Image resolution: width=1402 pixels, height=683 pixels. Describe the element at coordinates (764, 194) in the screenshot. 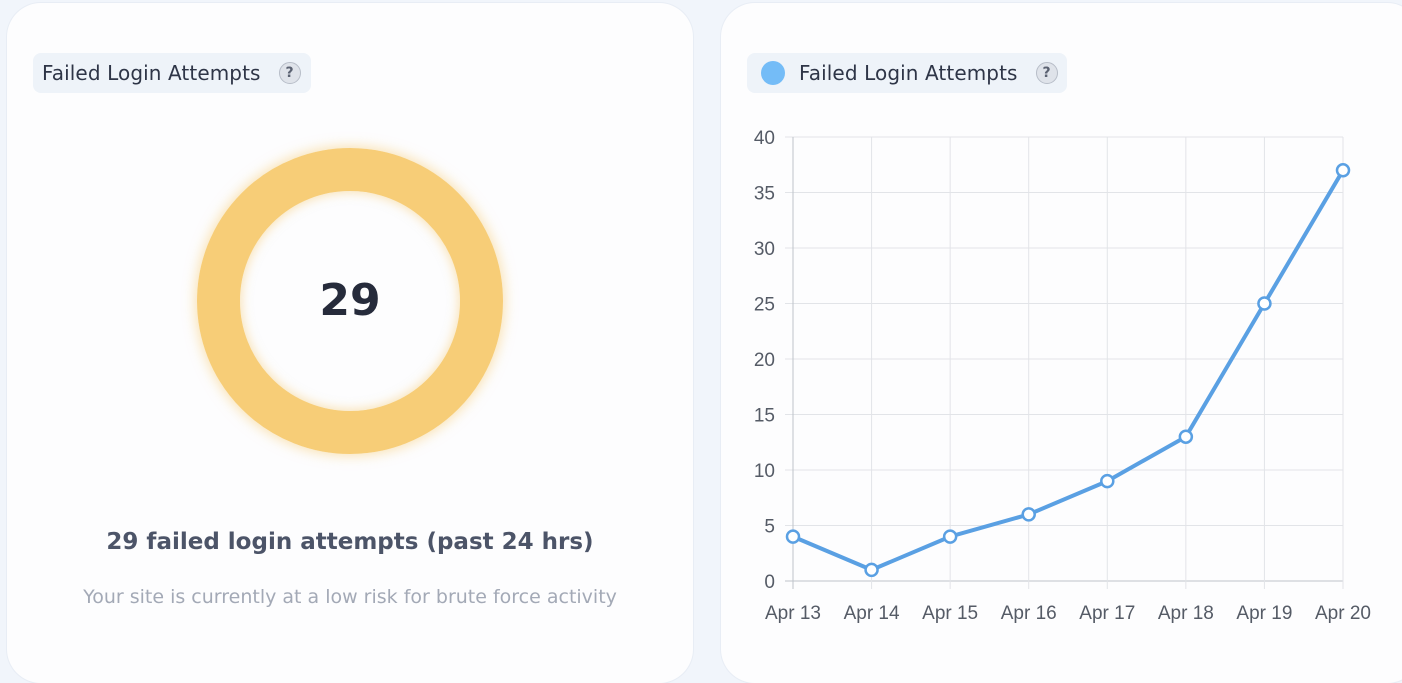

I see `y-tick-label: 35` at that location.